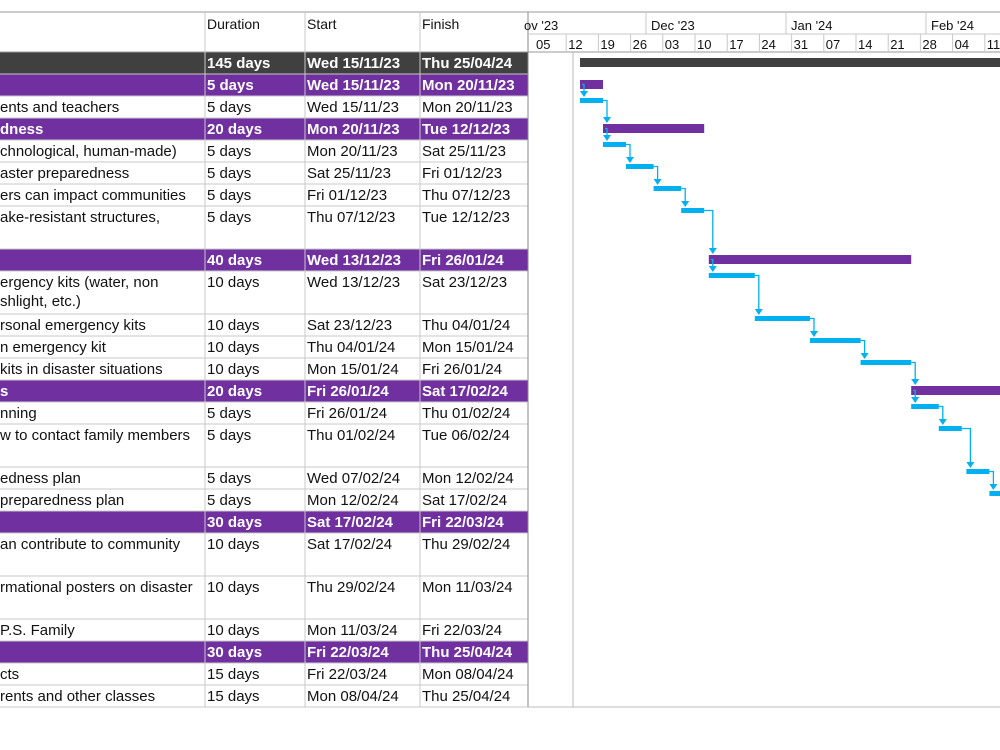  Describe the element at coordinates (673, 25) in the screenshot. I see `month-label: Dec '23` at that location.